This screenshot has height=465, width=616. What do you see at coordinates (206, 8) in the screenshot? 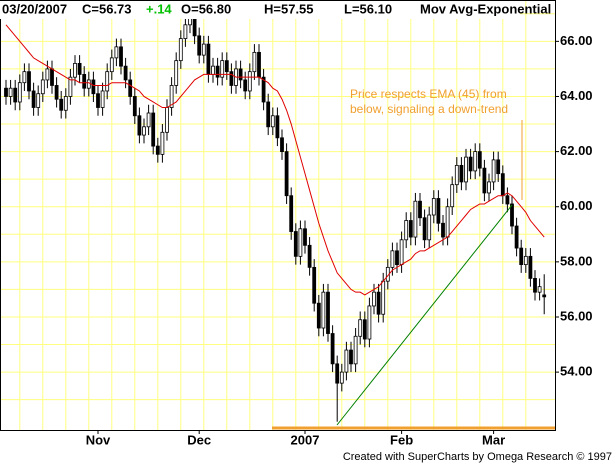
I see `header-open: O=56.80` at bounding box center [206, 8].